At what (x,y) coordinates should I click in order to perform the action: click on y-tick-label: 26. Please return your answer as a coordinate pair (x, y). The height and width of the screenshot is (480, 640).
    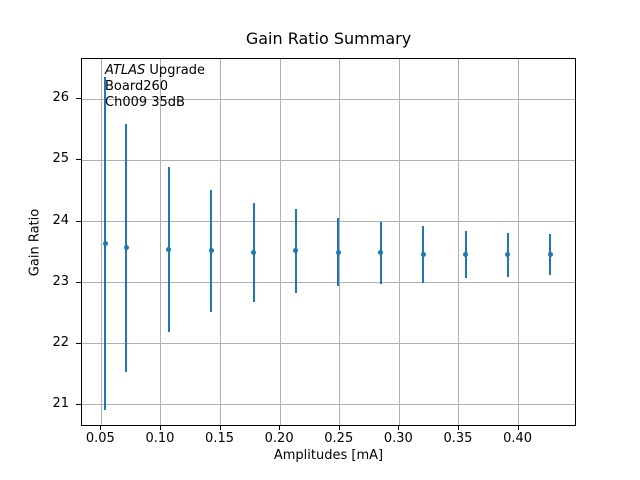
    Looking at the image, I should click on (60, 98).